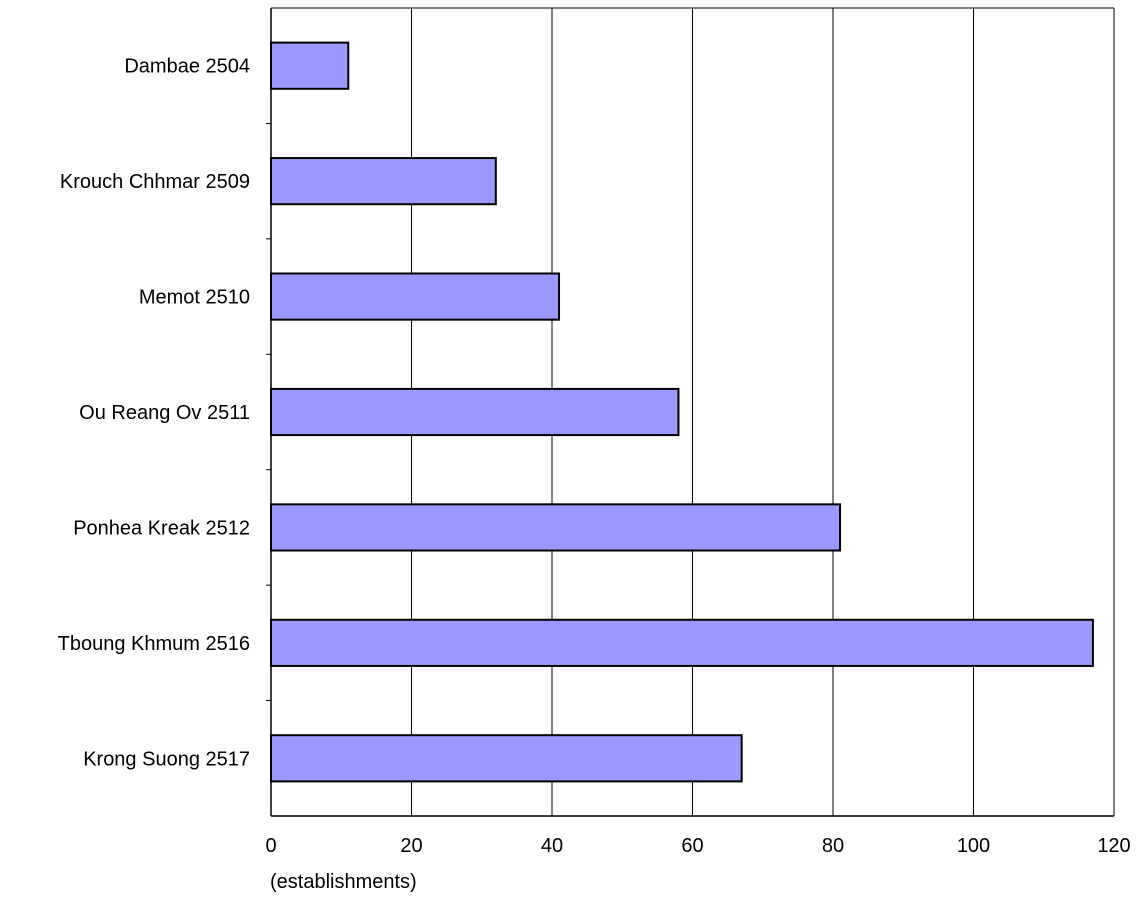 The height and width of the screenshot is (908, 1141). I want to click on category-label: Ou Reang Ov 2511, so click(164, 413).